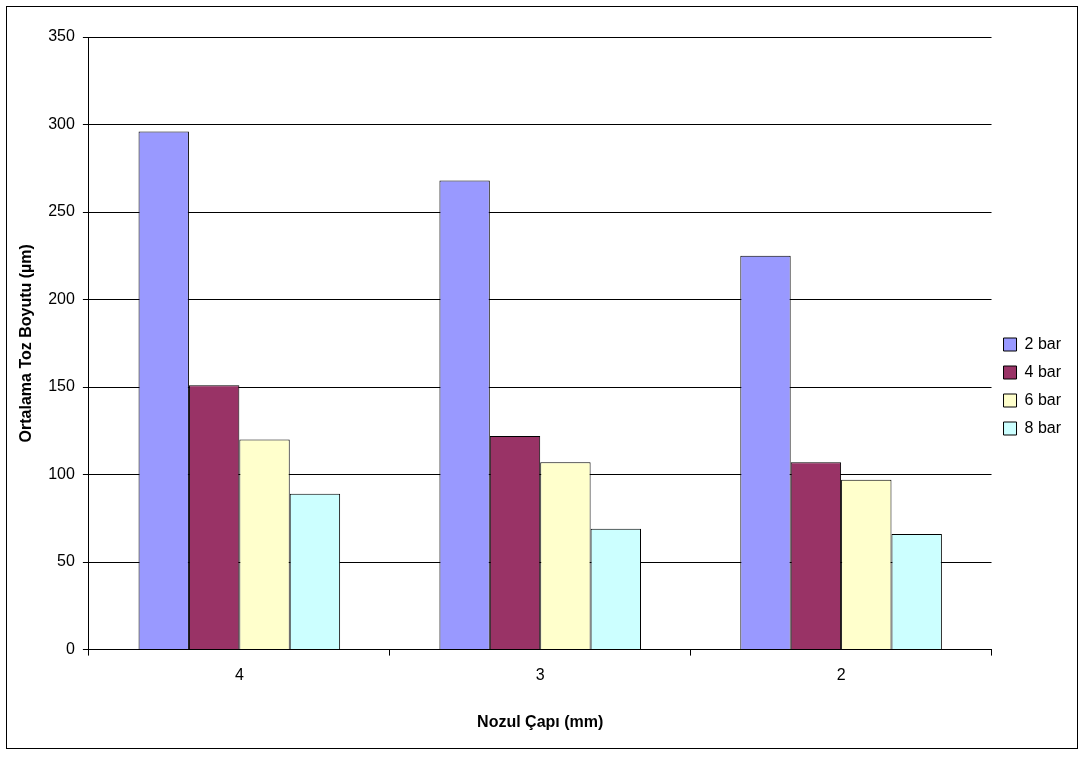 The height and width of the screenshot is (757, 1086). Describe the element at coordinates (26, 343) in the screenshot. I see `y-axis-title: Ortalama Toz Boyutu (µm)` at that location.